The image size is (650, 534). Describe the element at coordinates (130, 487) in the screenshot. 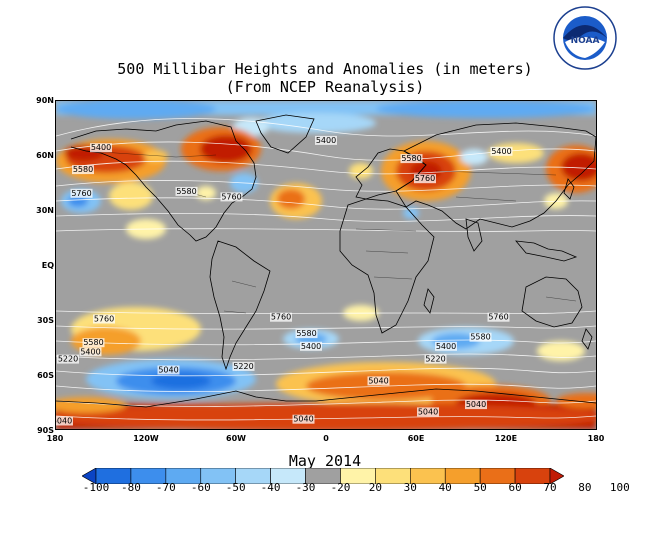

I see `color-bar-tick-label: -80` at that location.